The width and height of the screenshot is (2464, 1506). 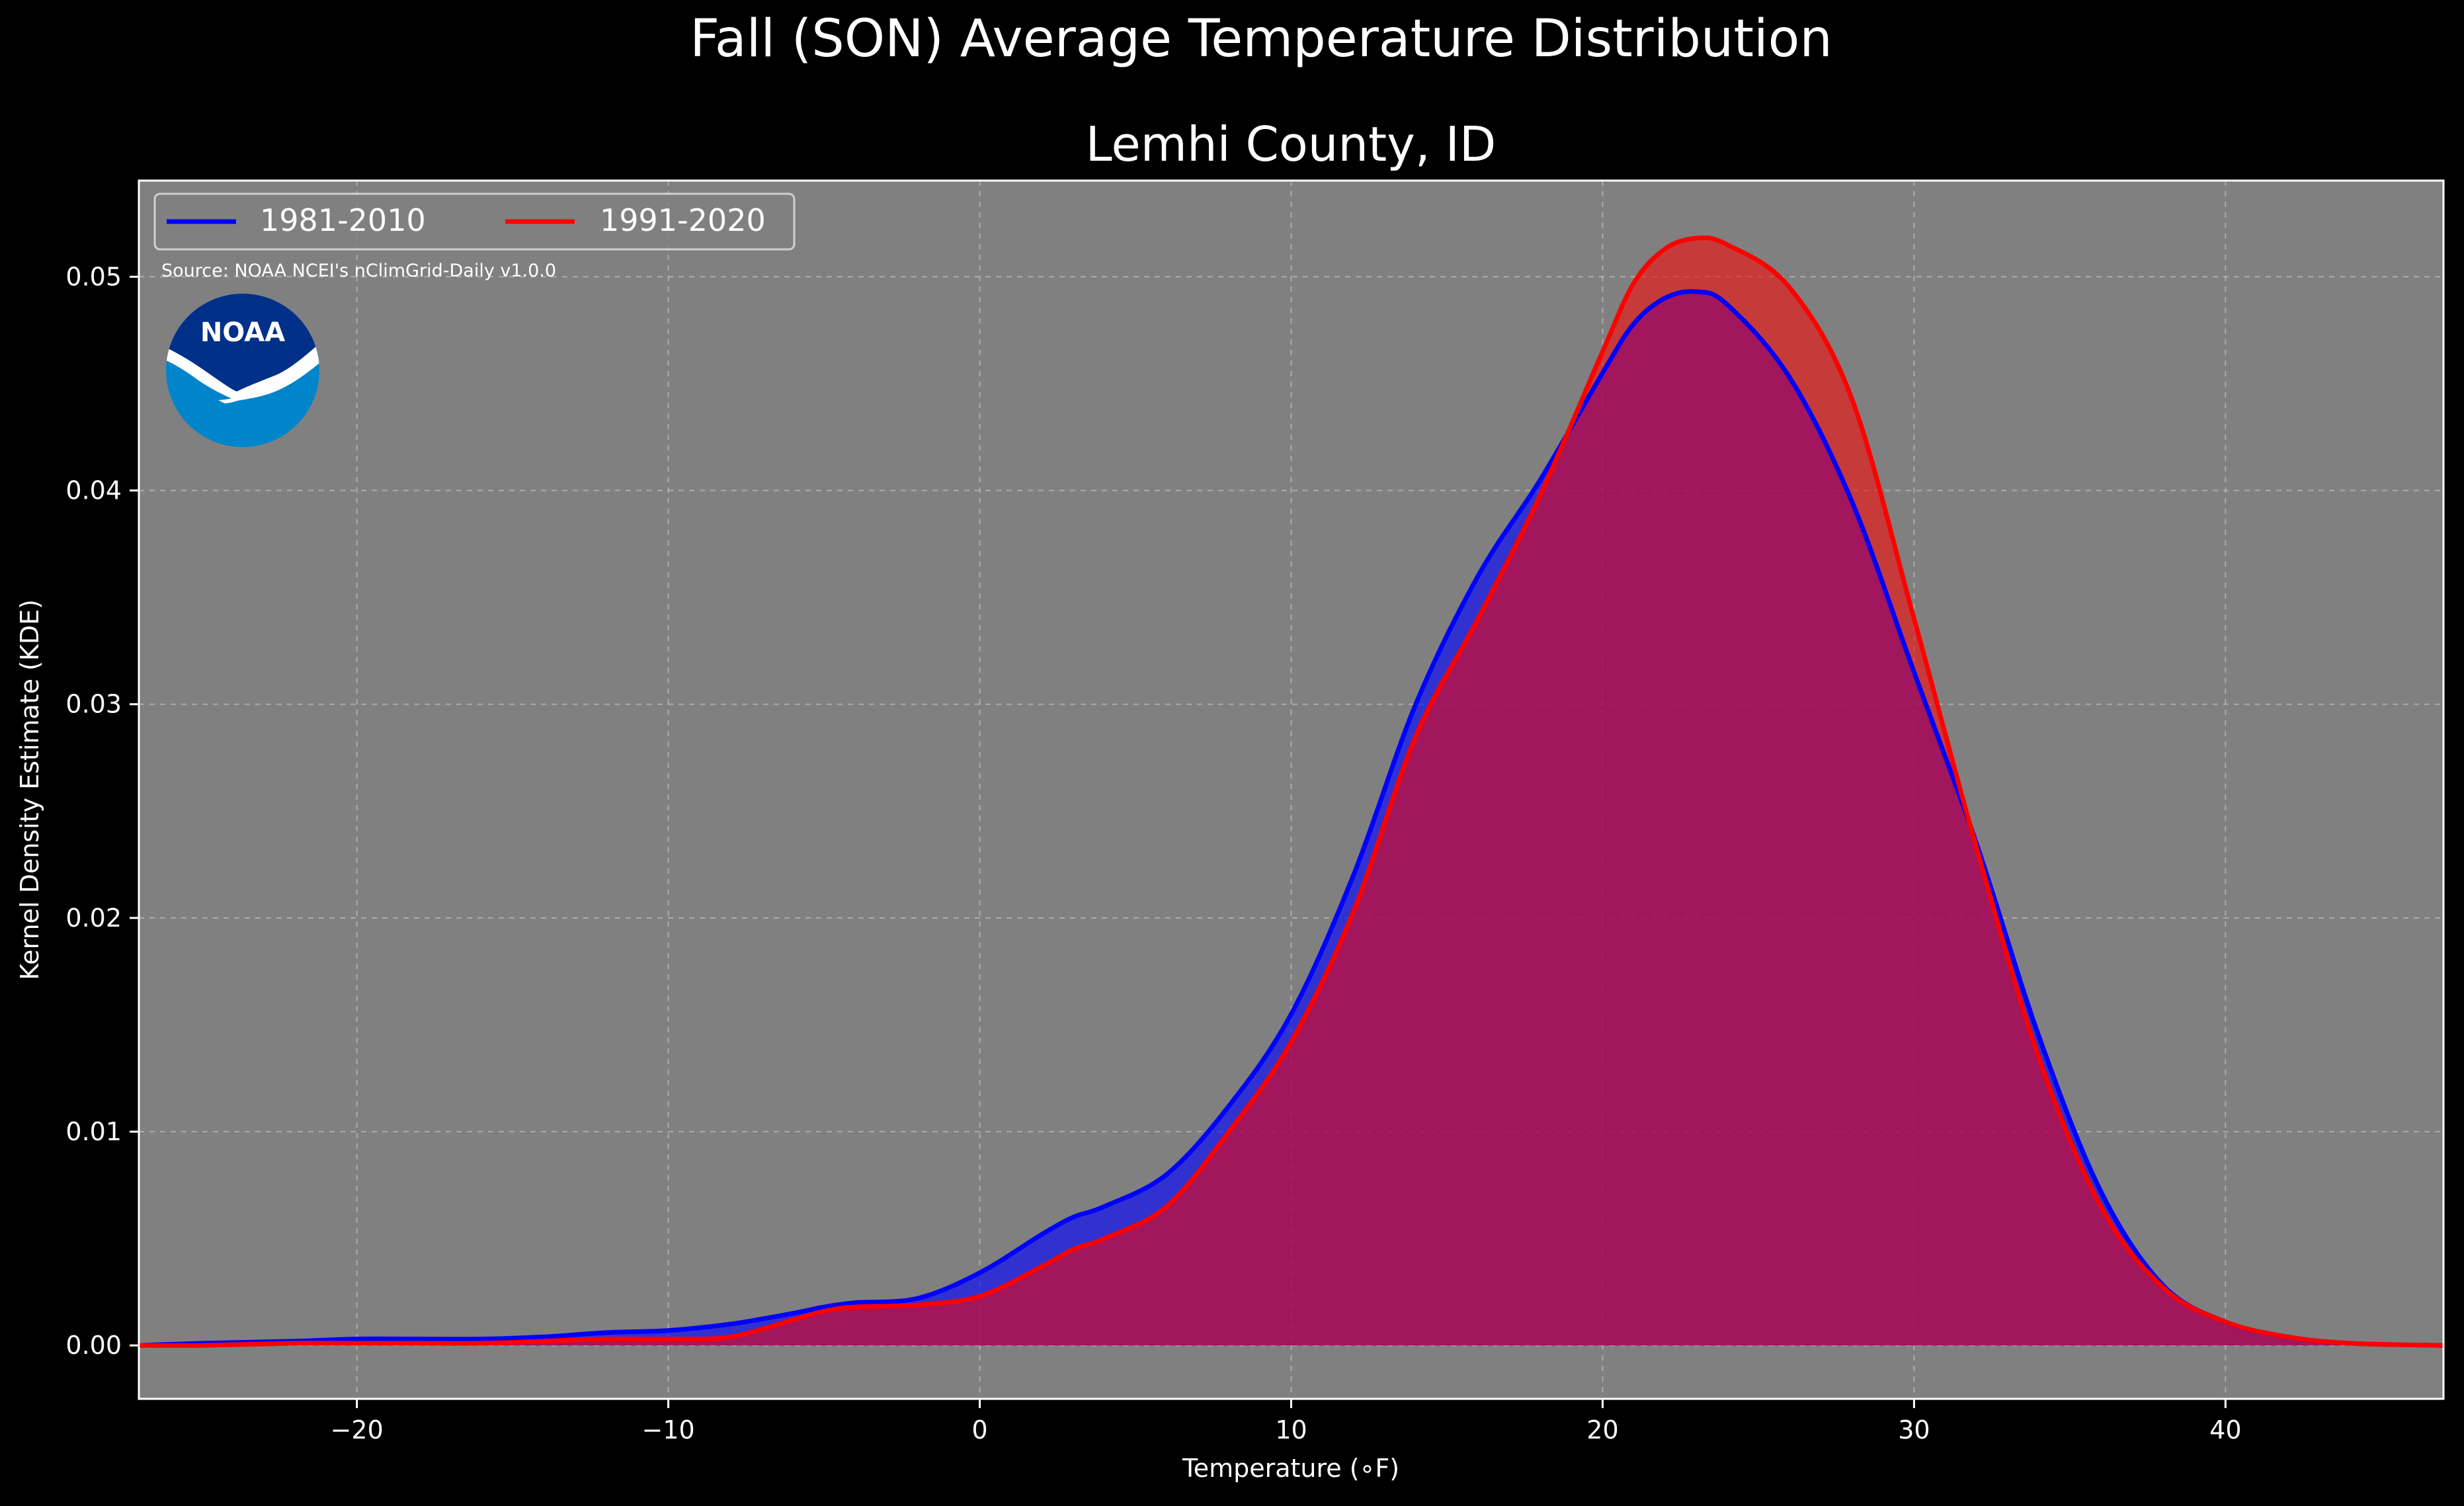 What do you see at coordinates (683, 220) in the screenshot?
I see `legend-label-1991-2020: 1991-2020` at bounding box center [683, 220].